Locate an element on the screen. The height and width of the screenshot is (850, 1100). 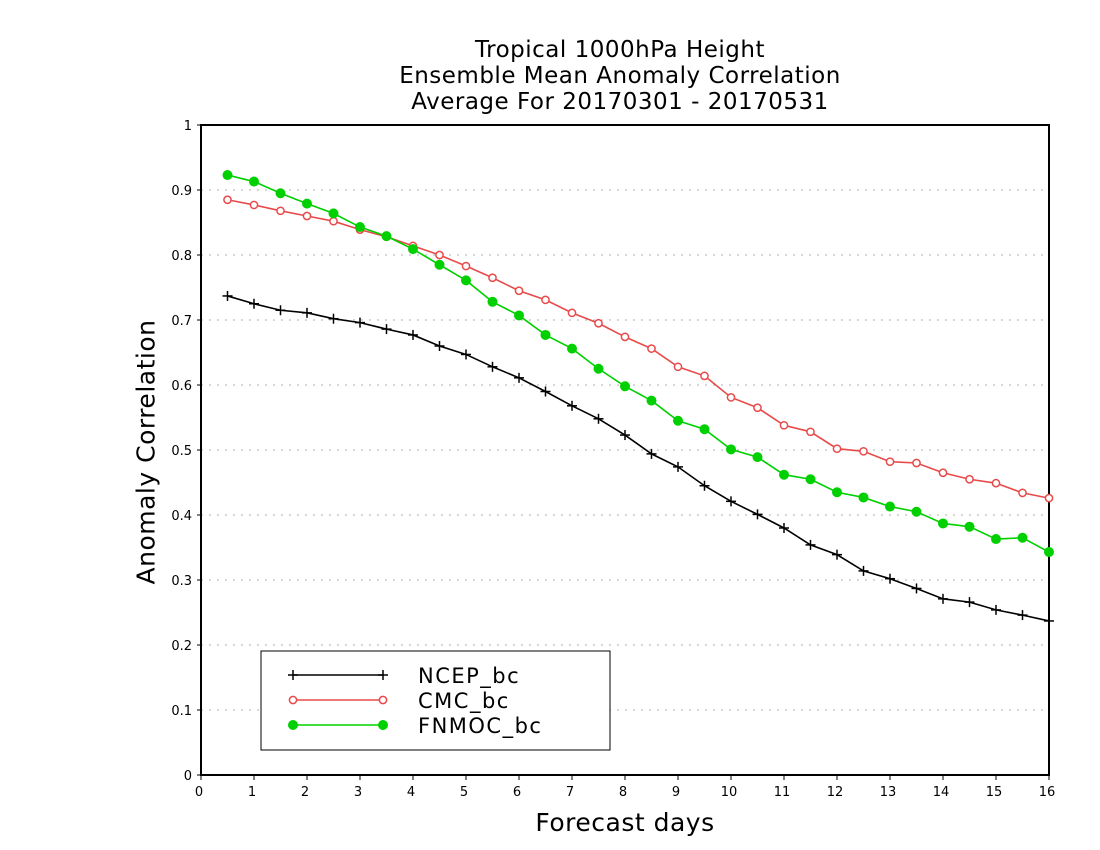
y-tick-label: 0.5 is located at coordinates (181, 451).